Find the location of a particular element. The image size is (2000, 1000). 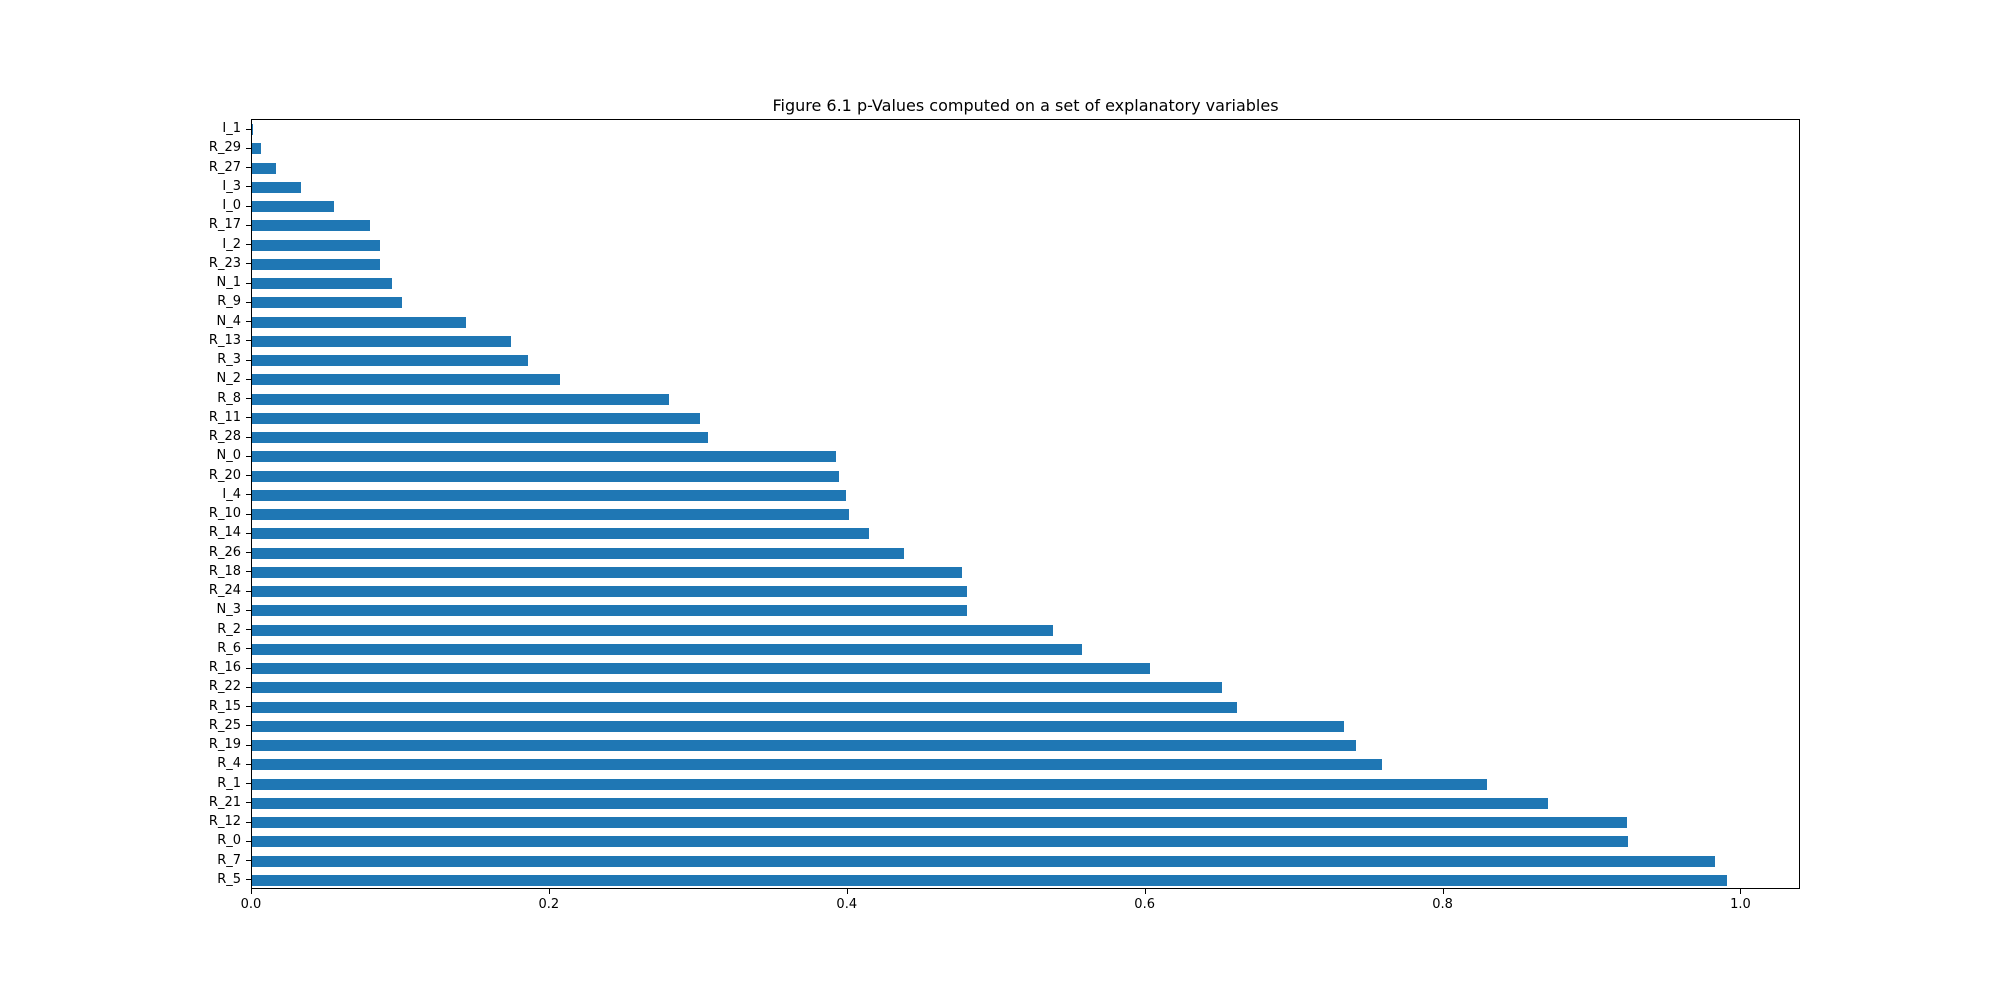

y-tick-label-R_7: R_7 is located at coordinates (229, 860).